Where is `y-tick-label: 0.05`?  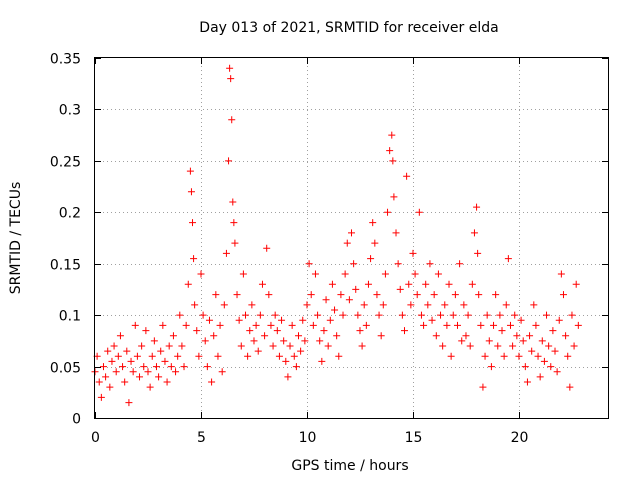
y-tick-label: 0.05 is located at coordinates (65, 369).